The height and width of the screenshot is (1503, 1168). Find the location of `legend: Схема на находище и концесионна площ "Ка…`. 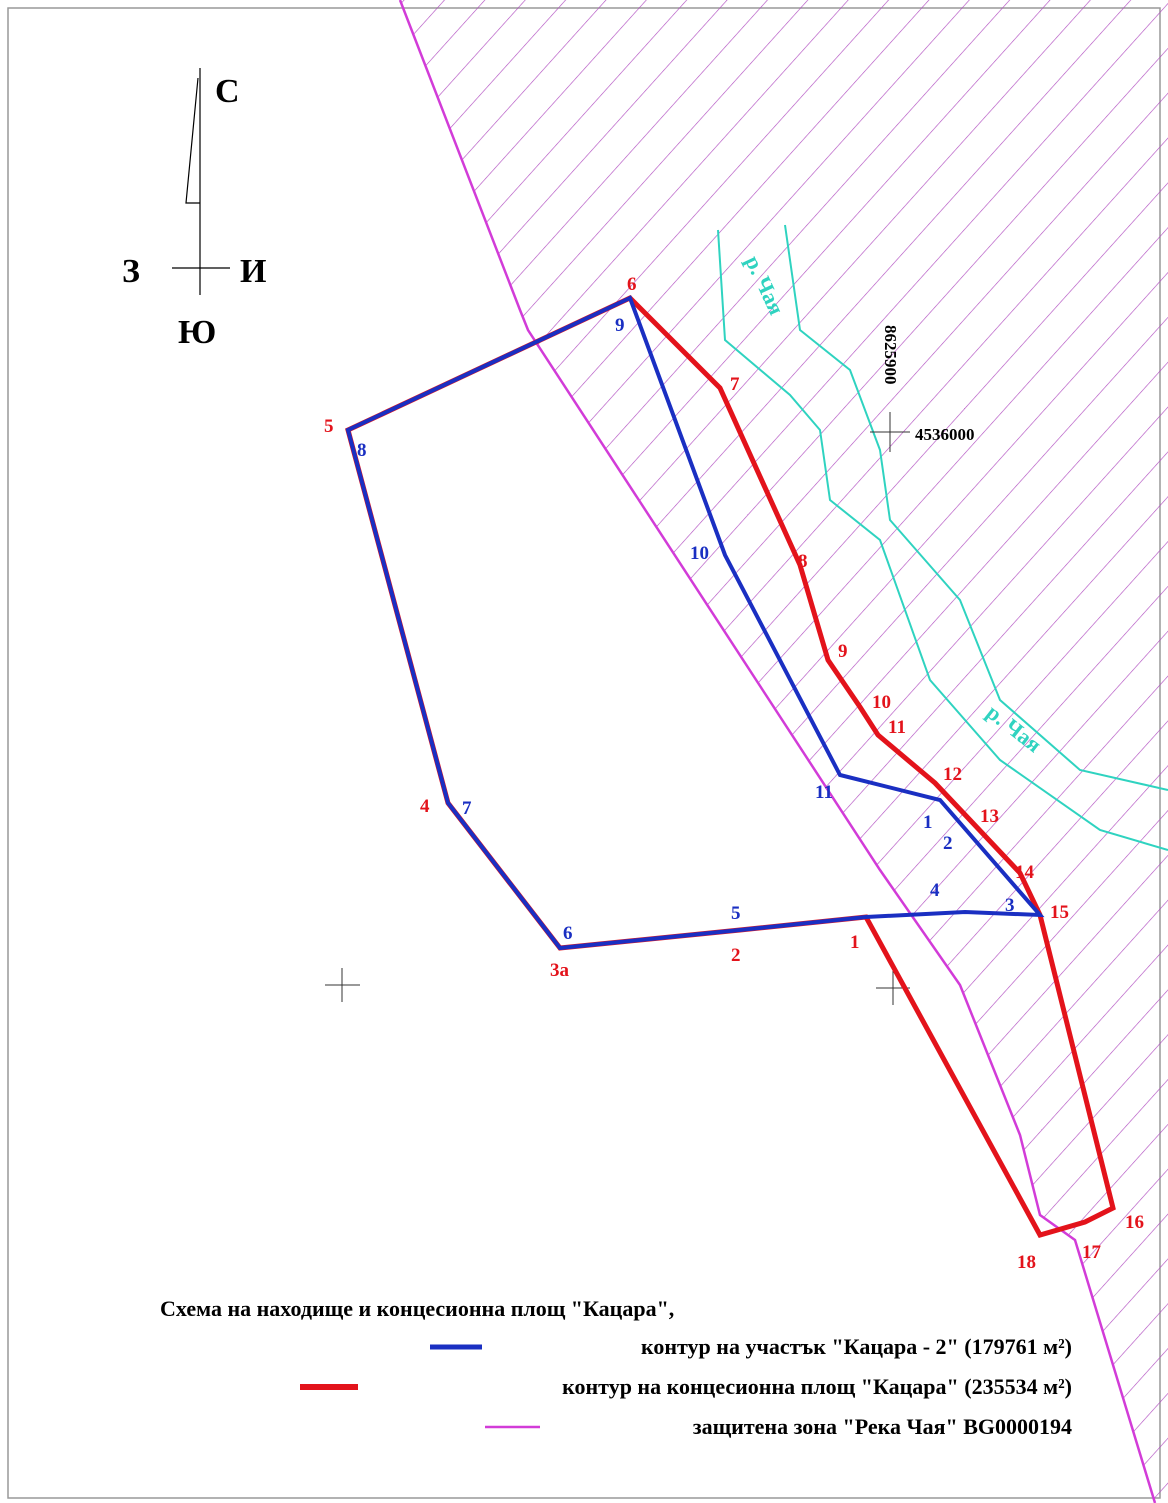

legend: Схема на находище и концесионна площ "Ка… is located at coordinates (616, 1367).